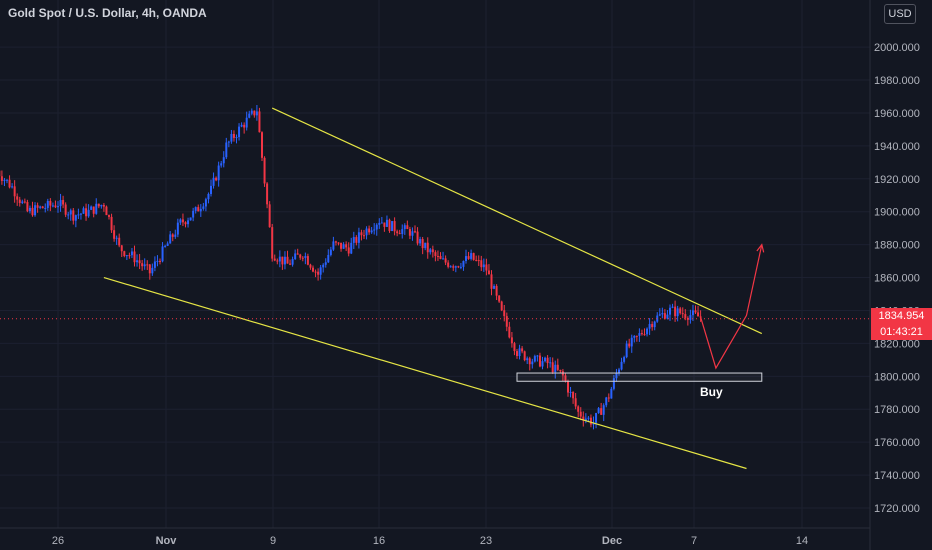  What do you see at coordinates (694, 541) in the screenshot?
I see `time-tick-label: 7` at bounding box center [694, 541].